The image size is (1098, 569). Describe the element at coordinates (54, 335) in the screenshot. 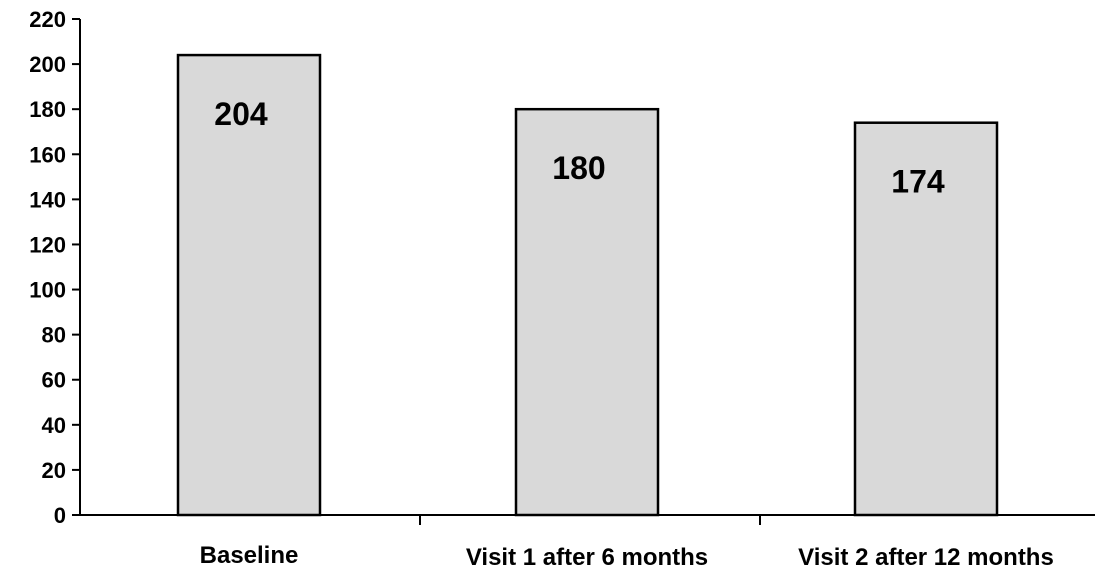

I see `y-tick-label: 80` at that location.